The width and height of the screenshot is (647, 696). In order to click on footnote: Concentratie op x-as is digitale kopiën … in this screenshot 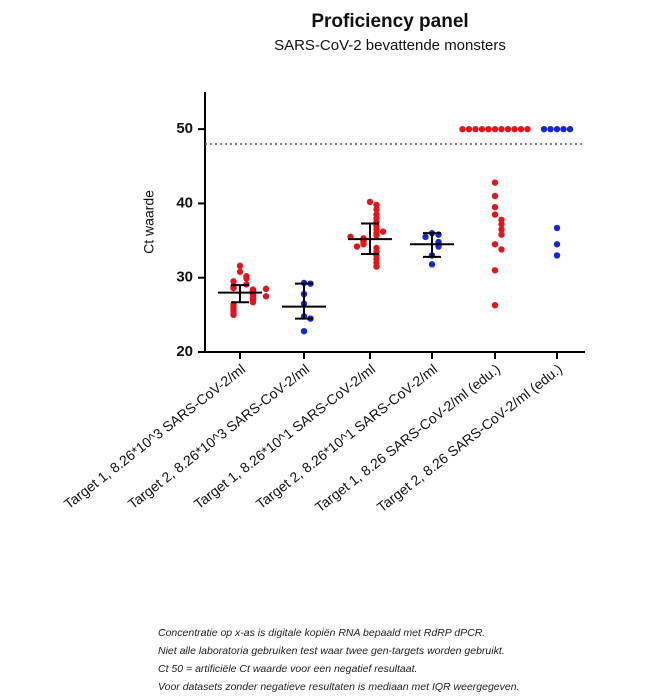, I will do `click(321, 633)`.